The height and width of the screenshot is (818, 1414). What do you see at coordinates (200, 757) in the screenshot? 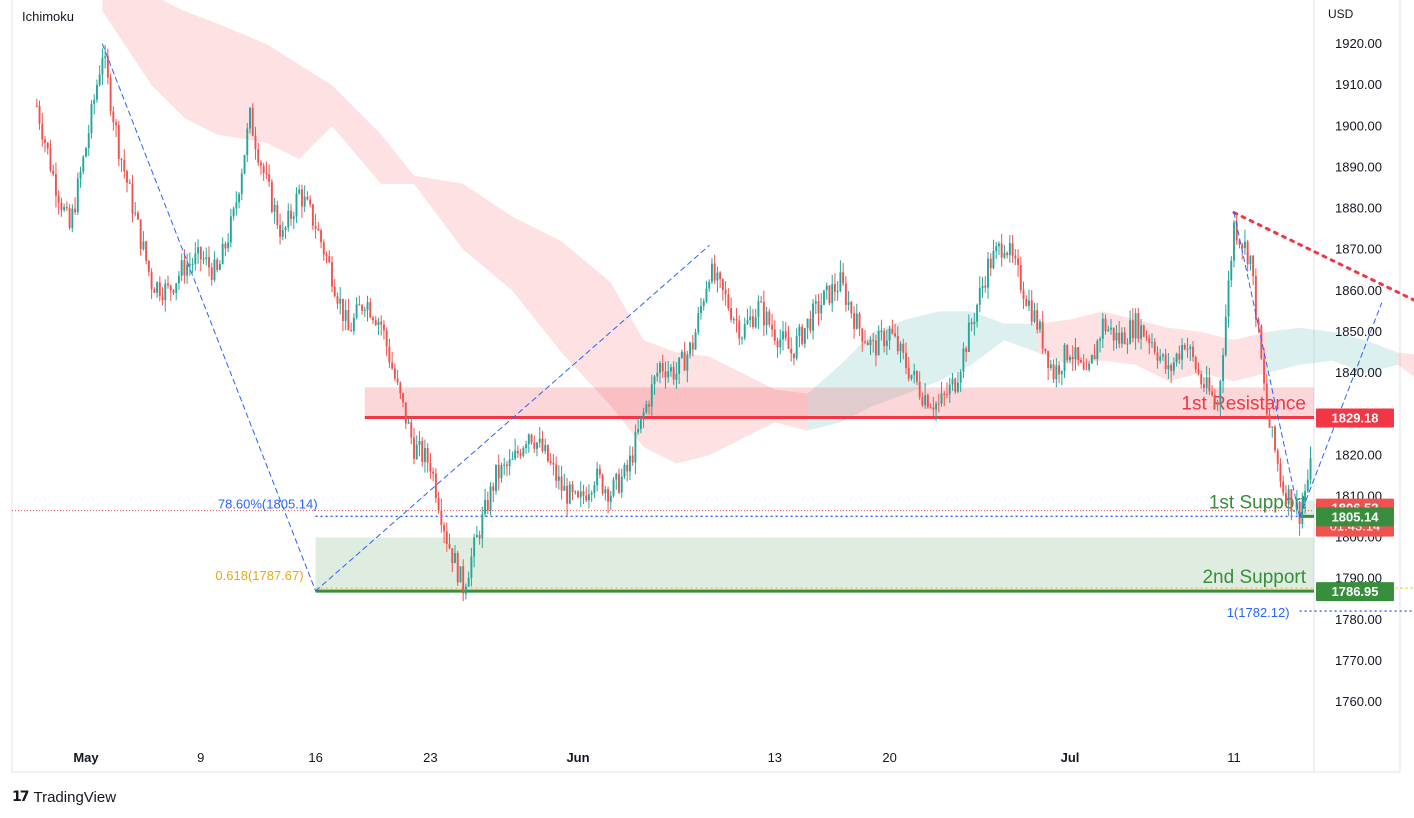
I see `time-tick-label: 9` at bounding box center [200, 757].